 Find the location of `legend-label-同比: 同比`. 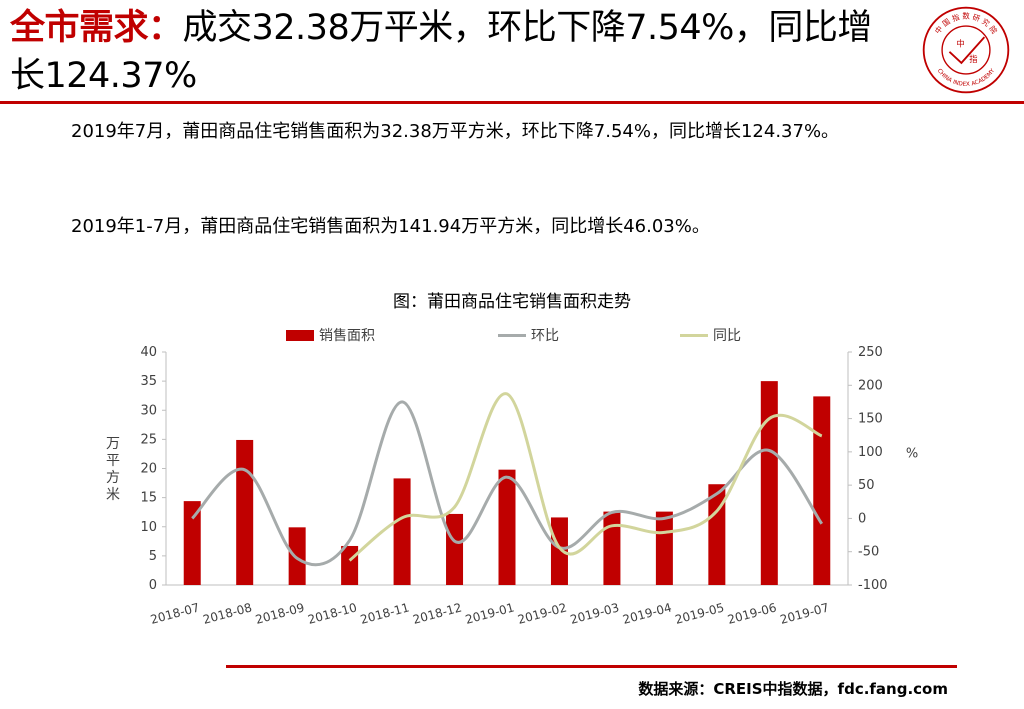

legend-label-同比: 同比 is located at coordinates (727, 336).